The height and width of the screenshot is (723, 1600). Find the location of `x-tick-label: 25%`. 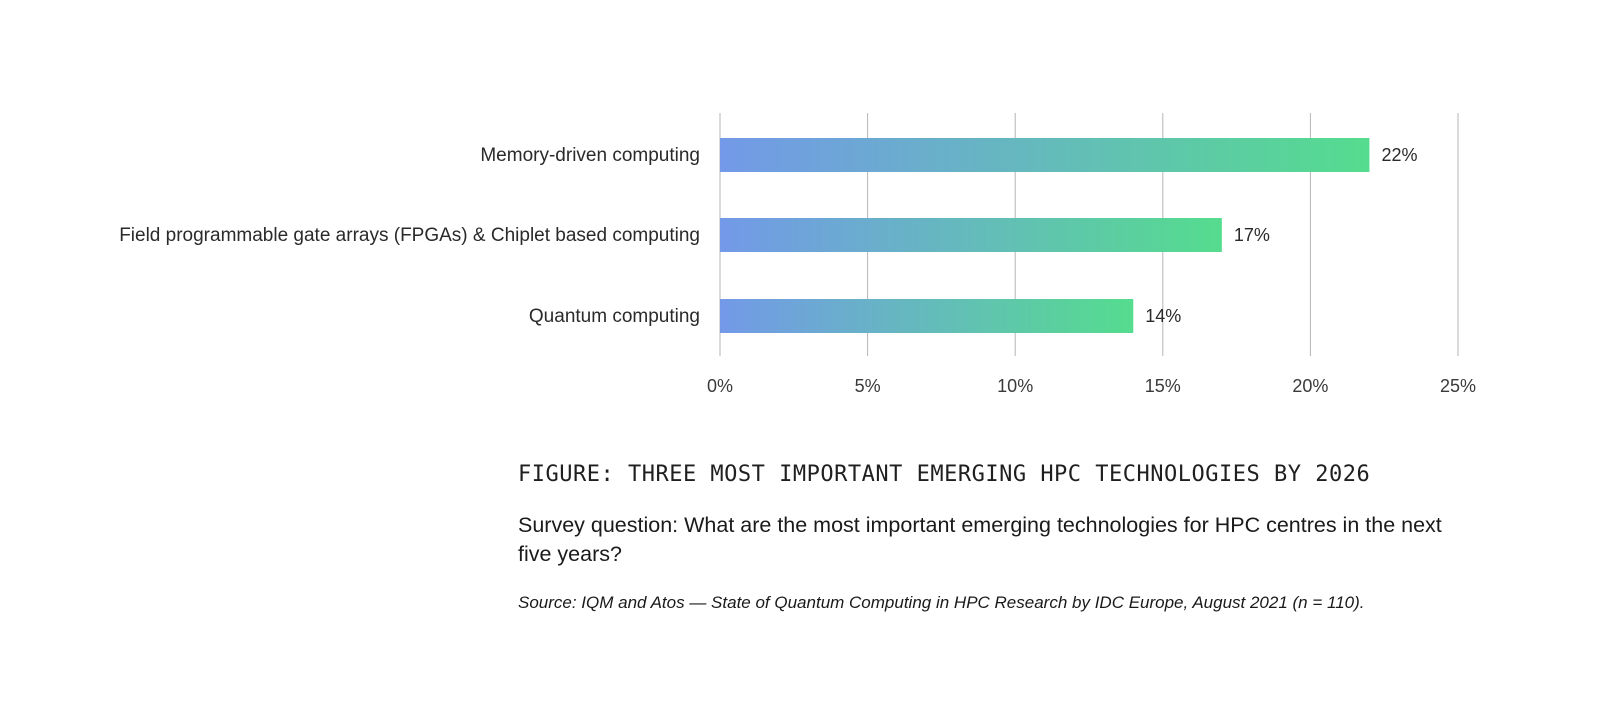

x-tick-label: 25% is located at coordinates (1458, 386).